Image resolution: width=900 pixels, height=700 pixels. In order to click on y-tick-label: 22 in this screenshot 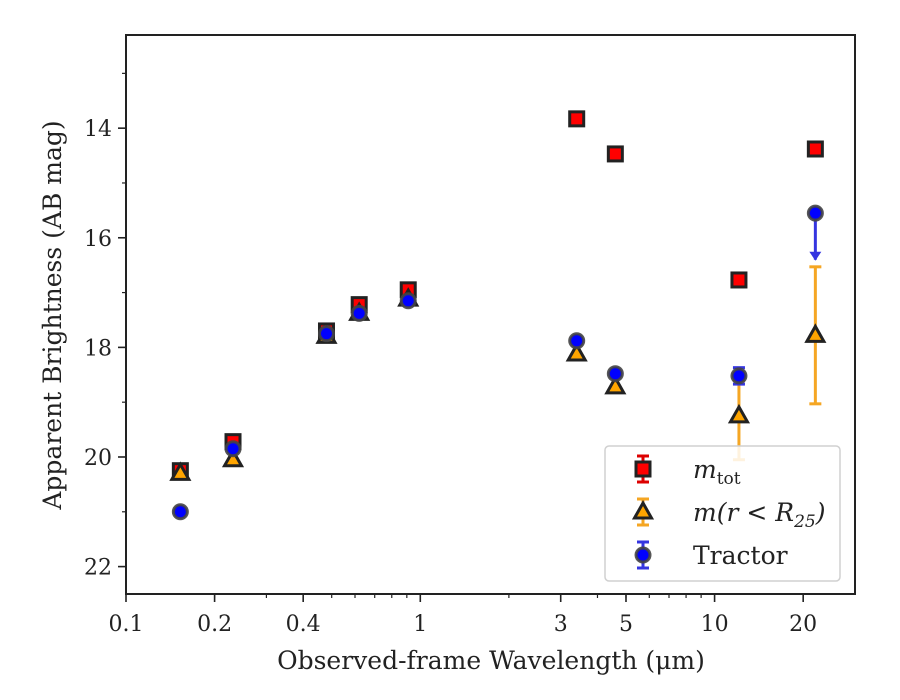, I will do `click(98, 568)`.